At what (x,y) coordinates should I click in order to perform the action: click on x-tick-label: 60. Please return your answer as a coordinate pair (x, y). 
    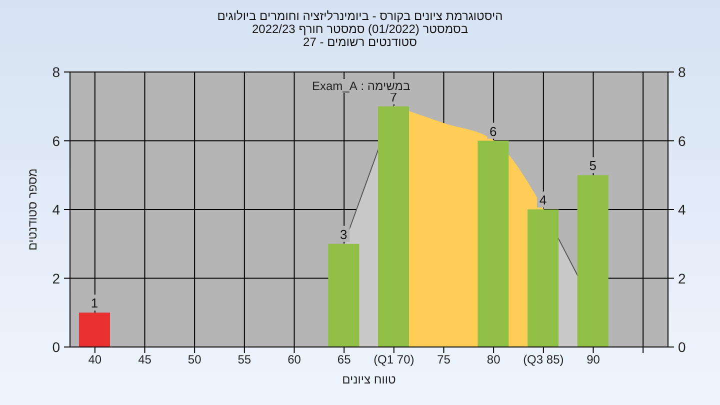
    Looking at the image, I should click on (295, 359).